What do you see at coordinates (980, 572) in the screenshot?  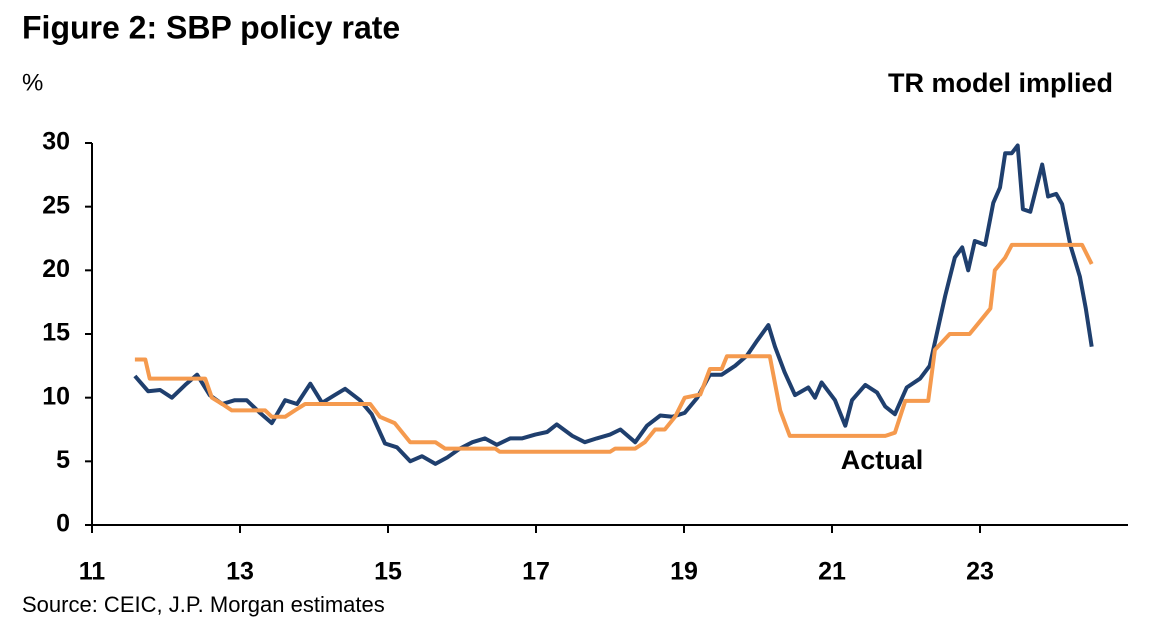 I see `x-tick-label: 23` at bounding box center [980, 572].